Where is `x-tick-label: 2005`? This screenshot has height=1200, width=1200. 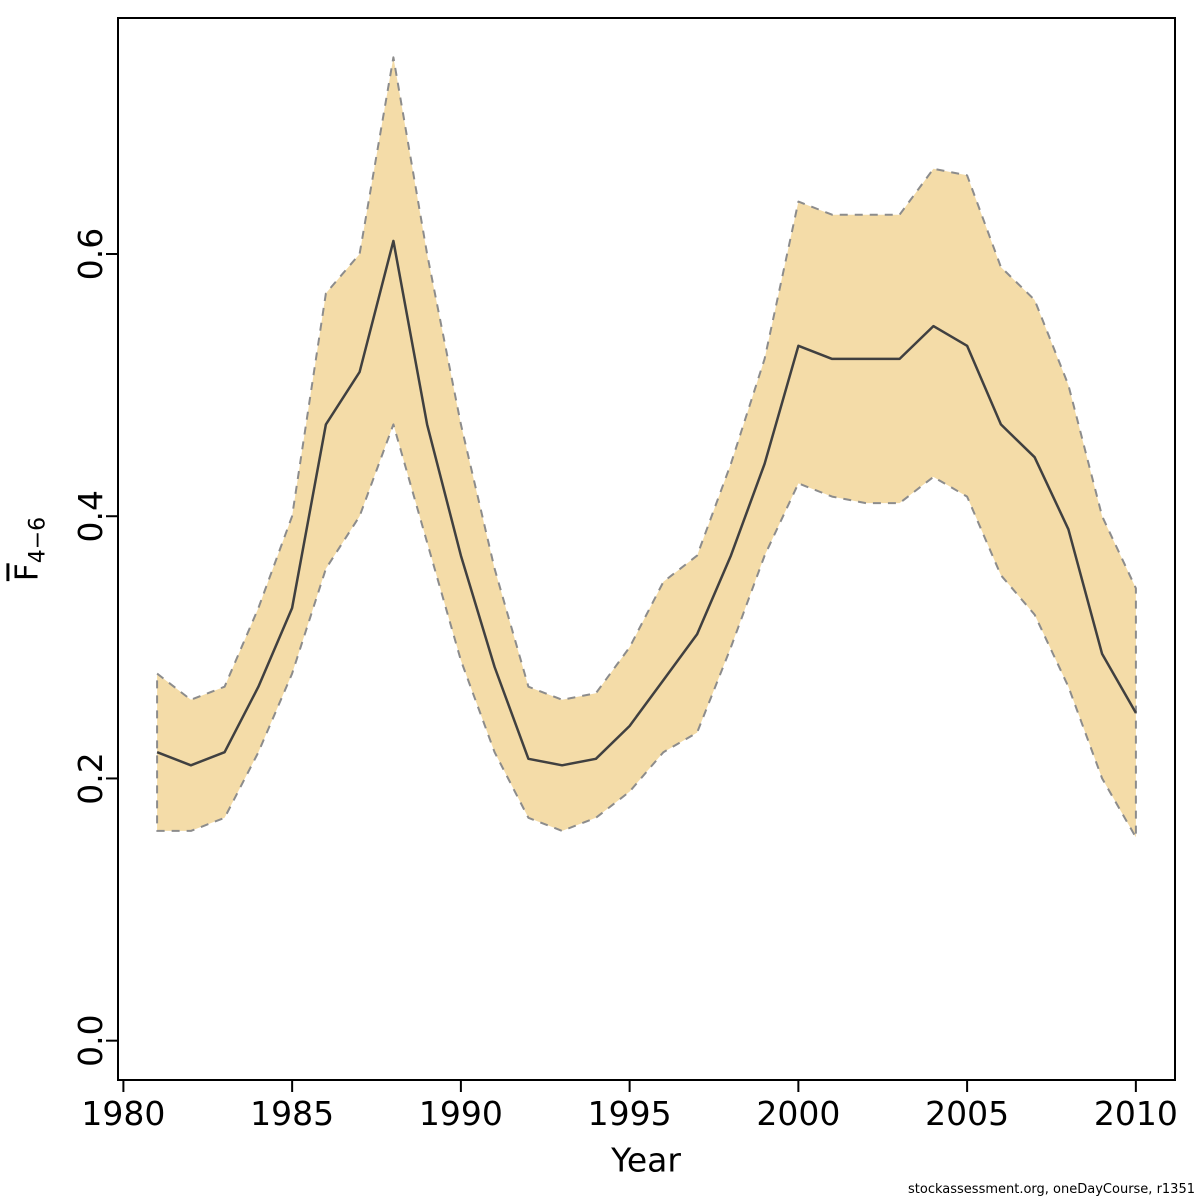 x-tick-label: 2005 is located at coordinates (967, 1113).